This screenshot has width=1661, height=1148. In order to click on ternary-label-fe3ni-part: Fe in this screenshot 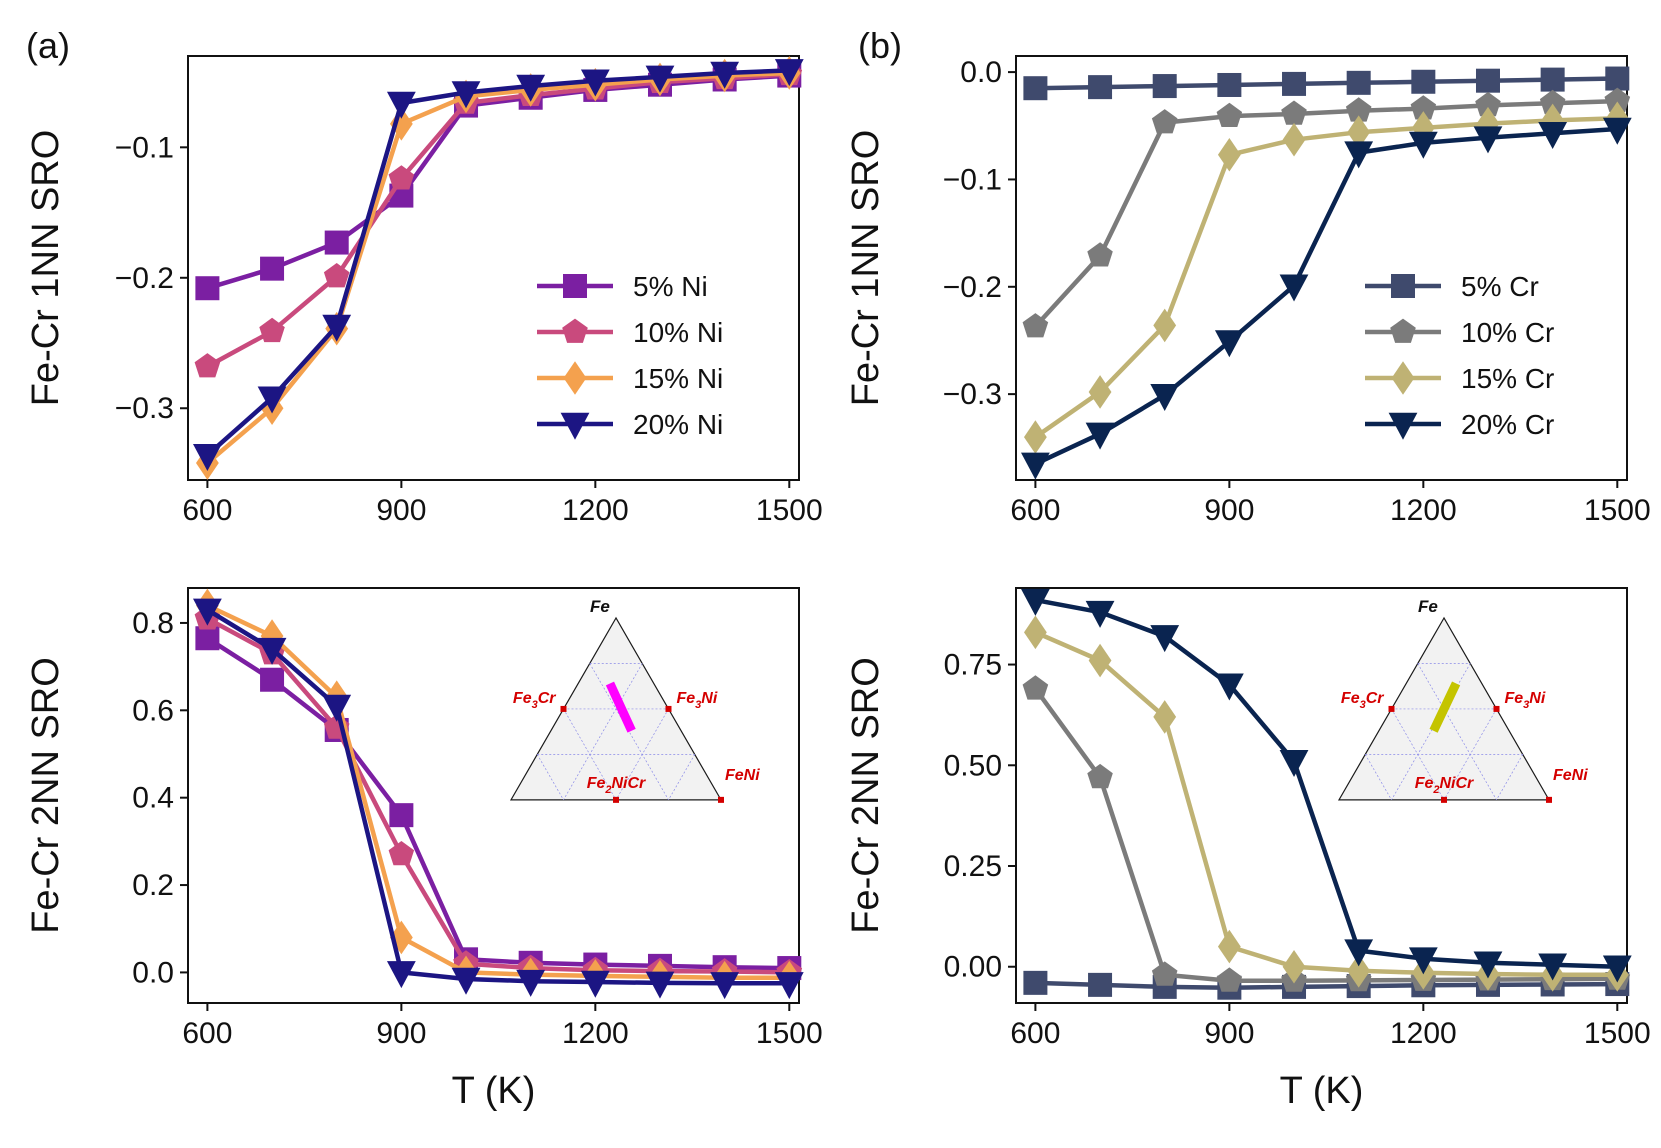, I will do `click(686, 698)`.